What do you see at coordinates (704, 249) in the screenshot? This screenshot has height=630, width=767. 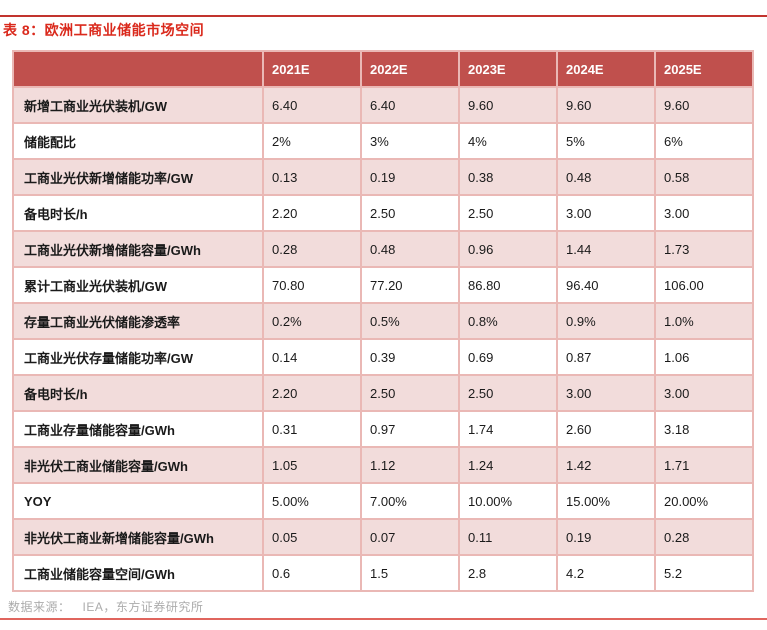 I see `row-value: 1.73` at bounding box center [704, 249].